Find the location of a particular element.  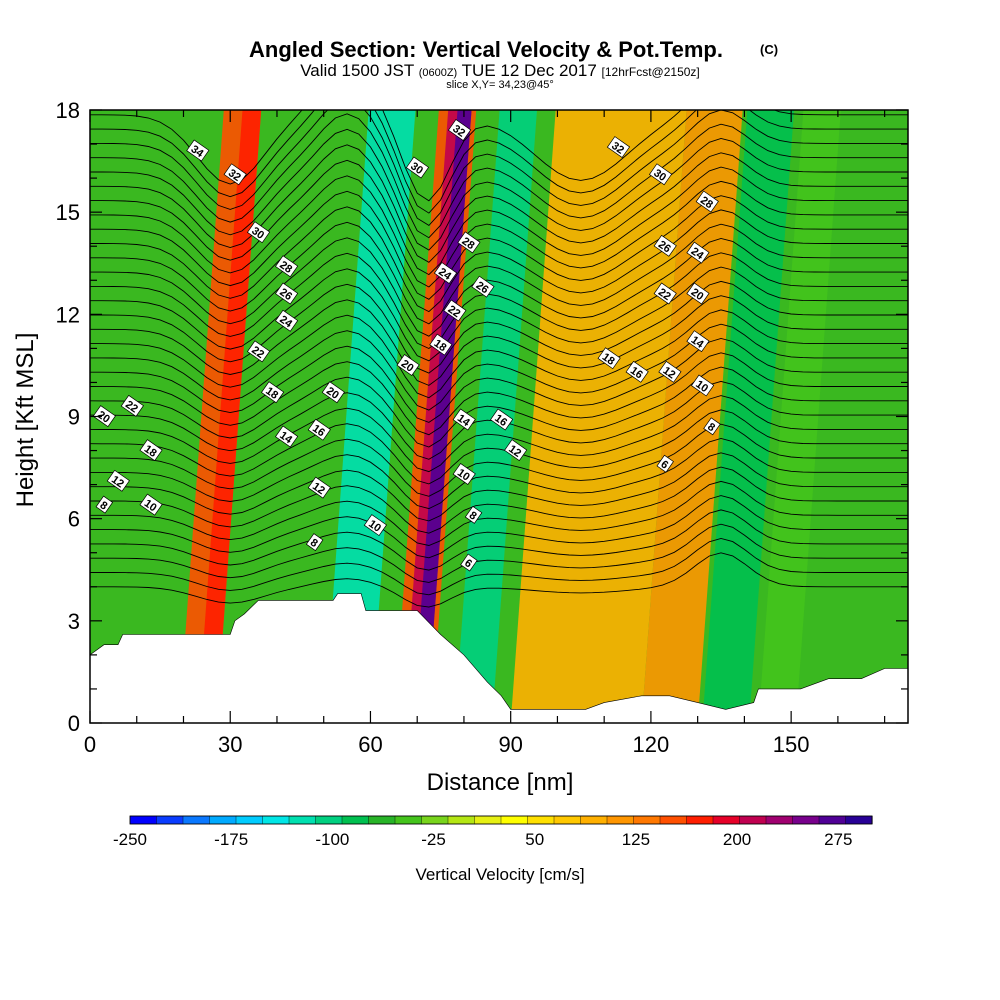

slice-label: slice X,Y= 34,23@45° is located at coordinates (500, 85).